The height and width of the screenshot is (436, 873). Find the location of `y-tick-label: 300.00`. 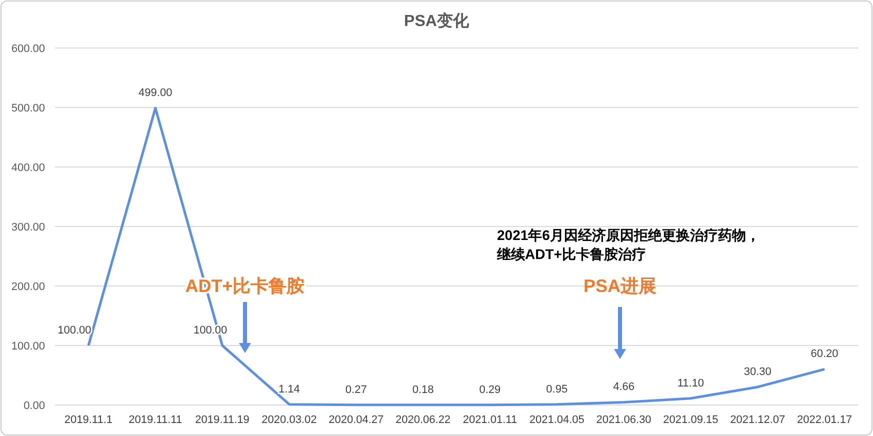

y-tick-label: 300.00 is located at coordinates (28, 228).